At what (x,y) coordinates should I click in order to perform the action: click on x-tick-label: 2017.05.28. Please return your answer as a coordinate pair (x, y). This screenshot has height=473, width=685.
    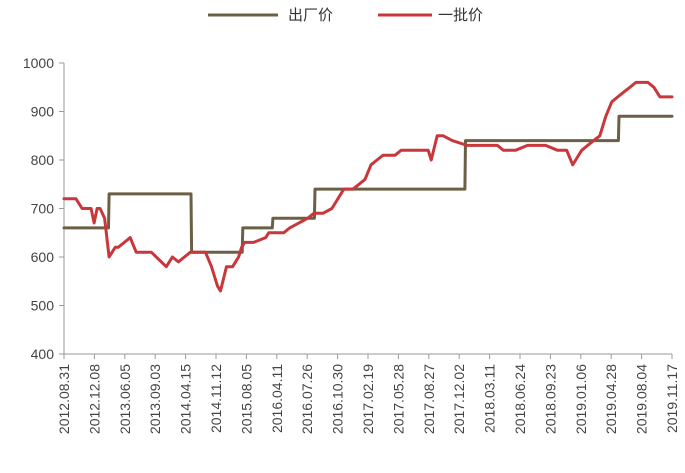
    Looking at the image, I should click on (398, 399).